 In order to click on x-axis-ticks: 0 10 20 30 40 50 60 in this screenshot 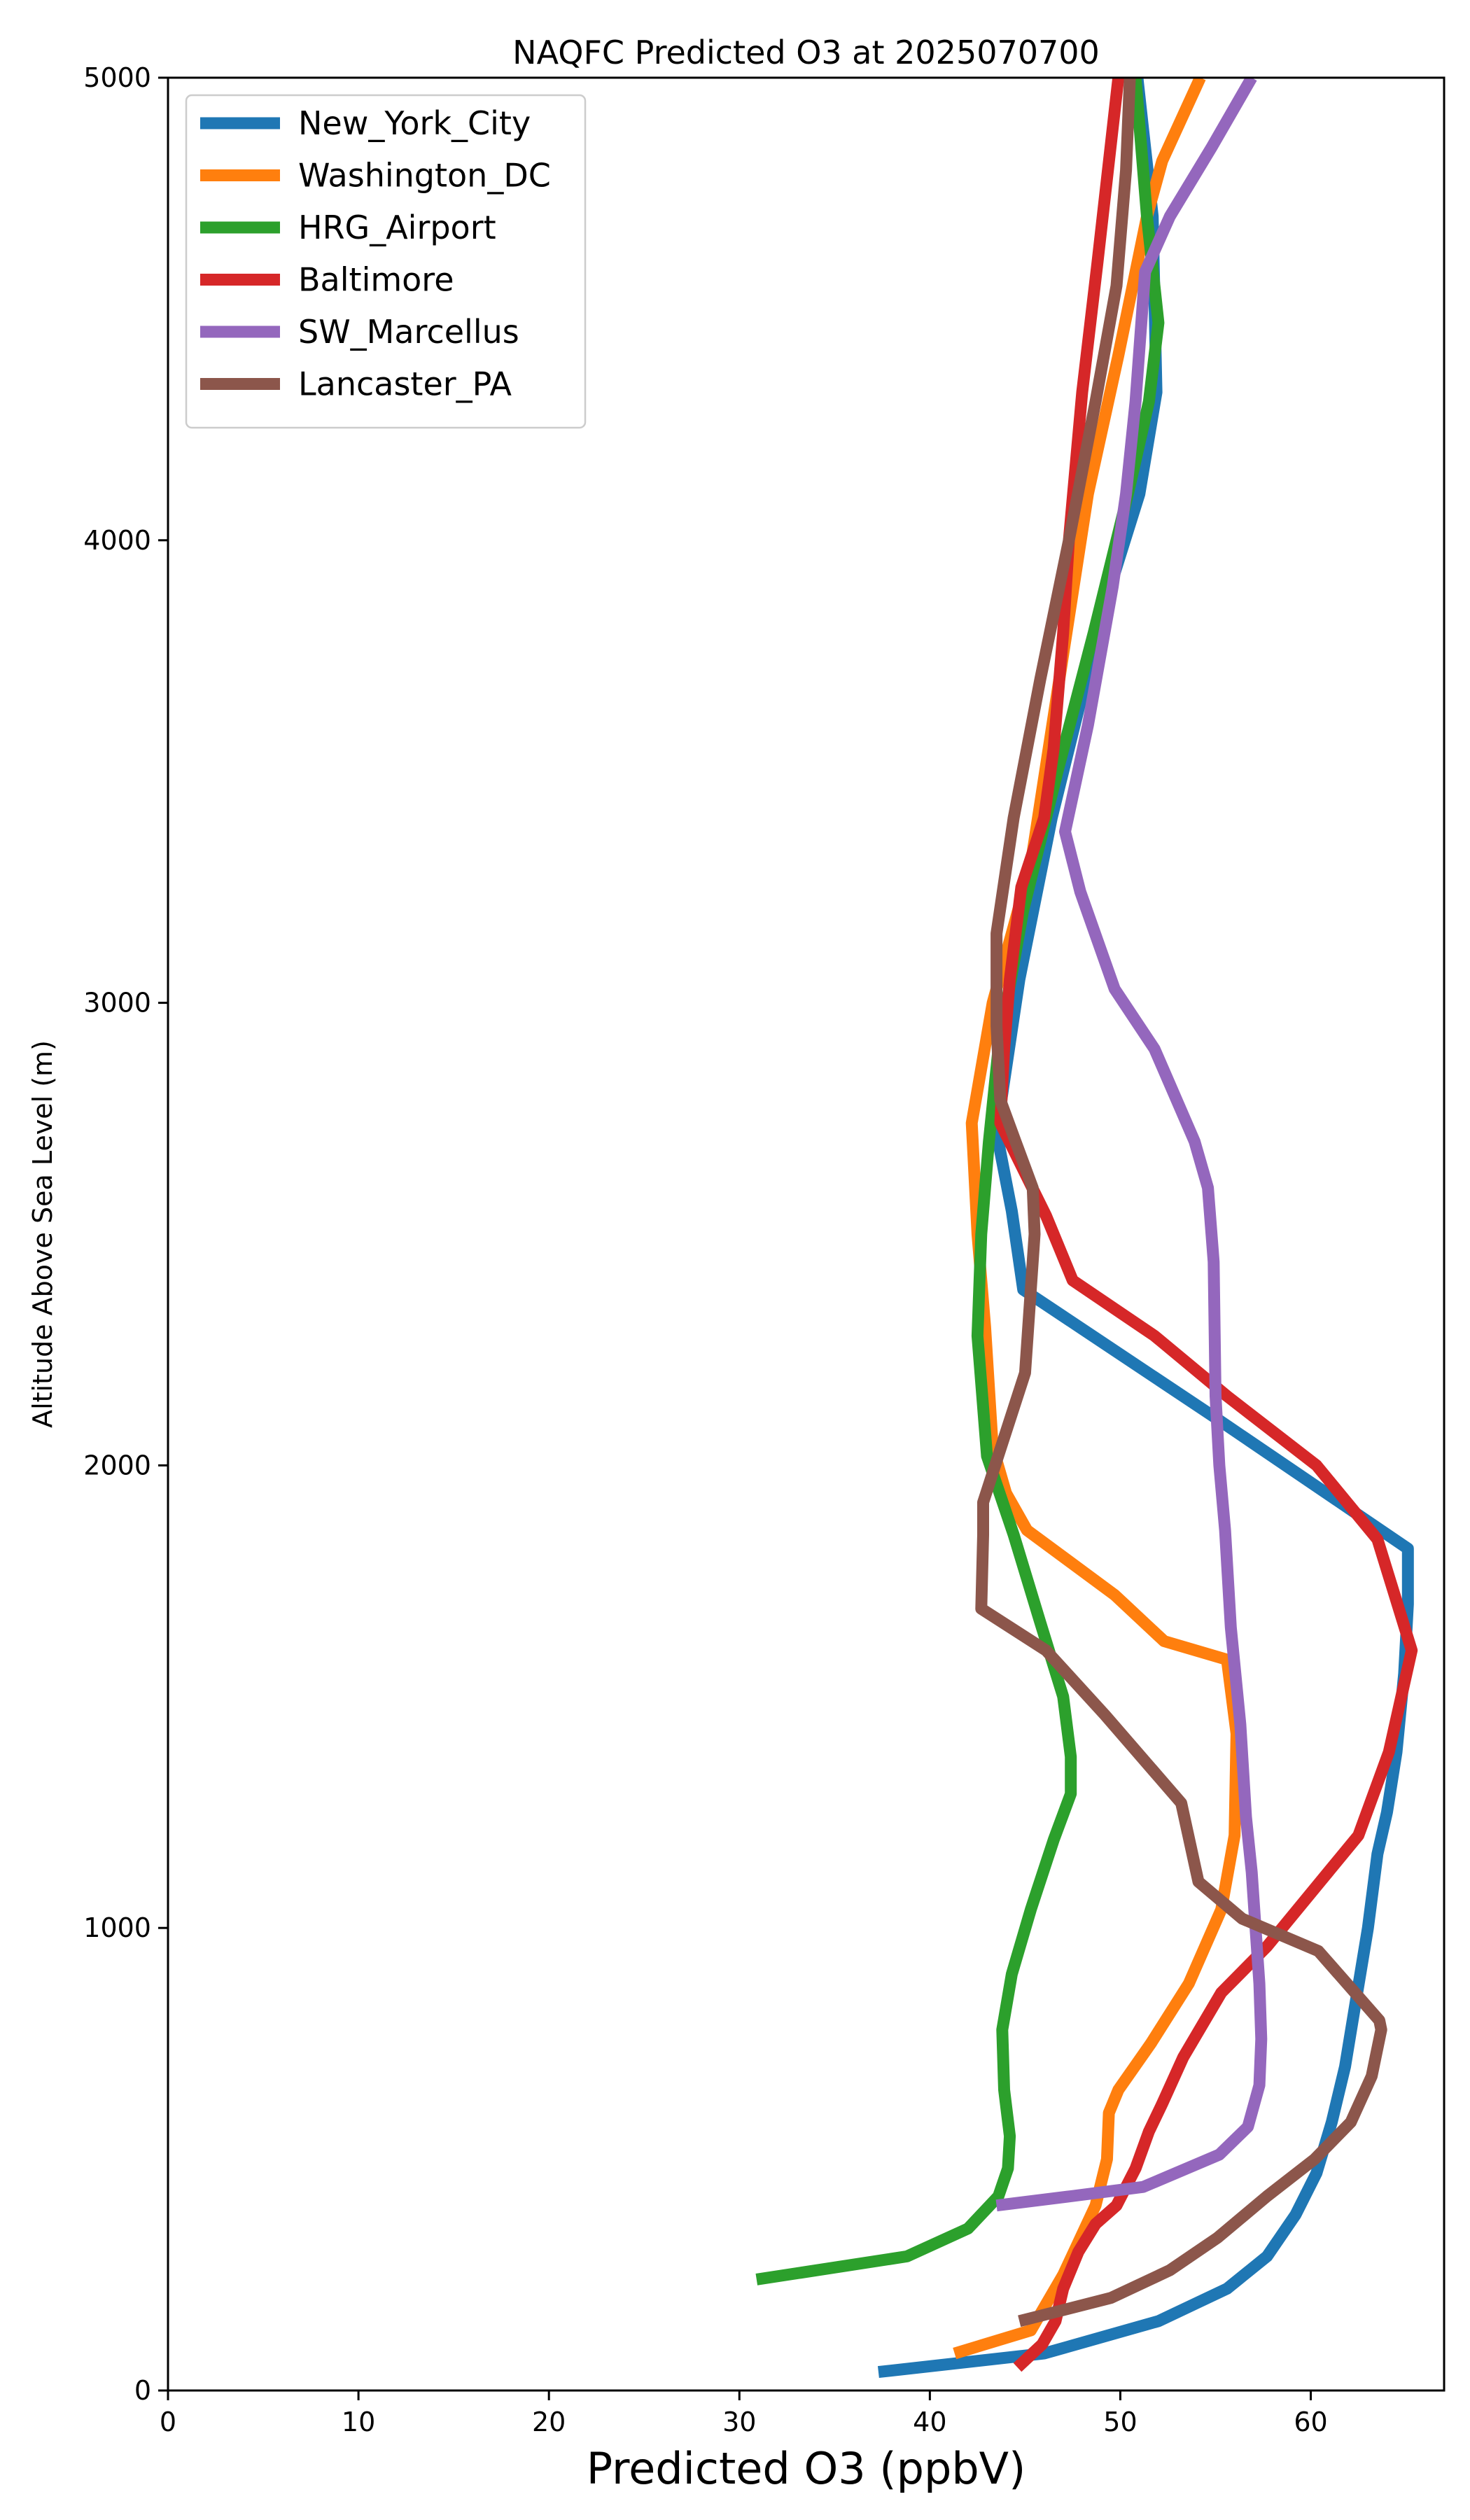, I will do `click(744, 2413)`.